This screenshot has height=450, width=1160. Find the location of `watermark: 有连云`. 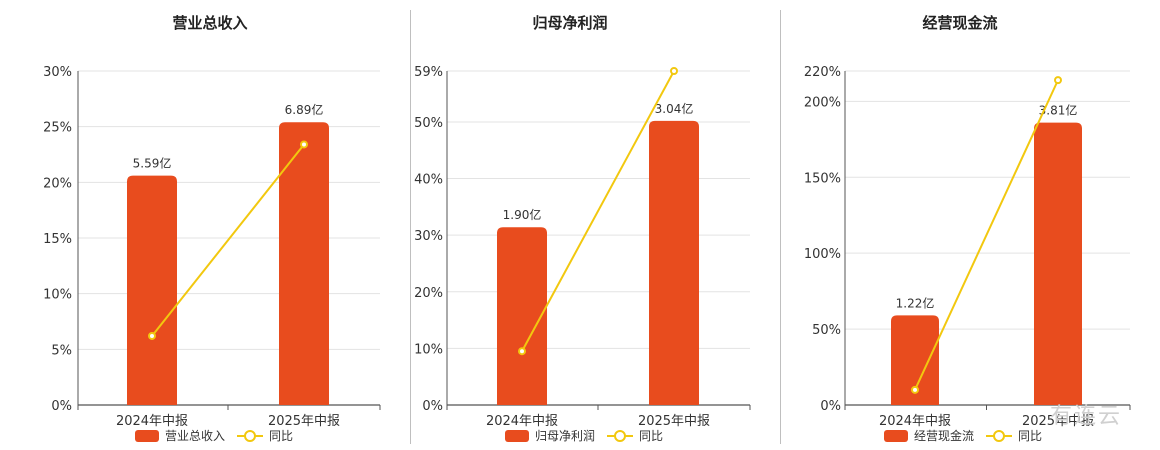

watermark: 有连云 is located at coordinates (1086, 416).